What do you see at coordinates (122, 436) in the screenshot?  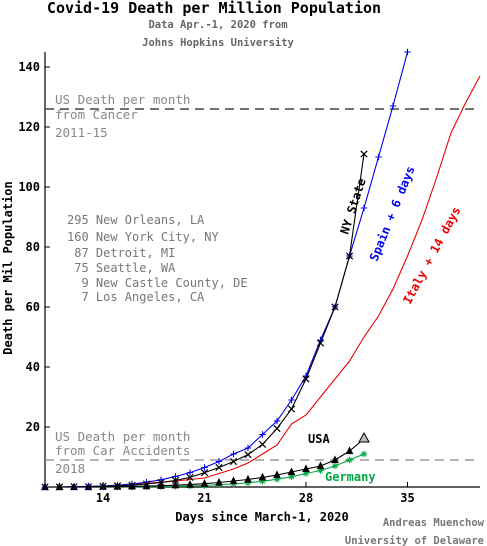 I see `car-label-line-1: US Death per month` at bounding box center [122, 436].